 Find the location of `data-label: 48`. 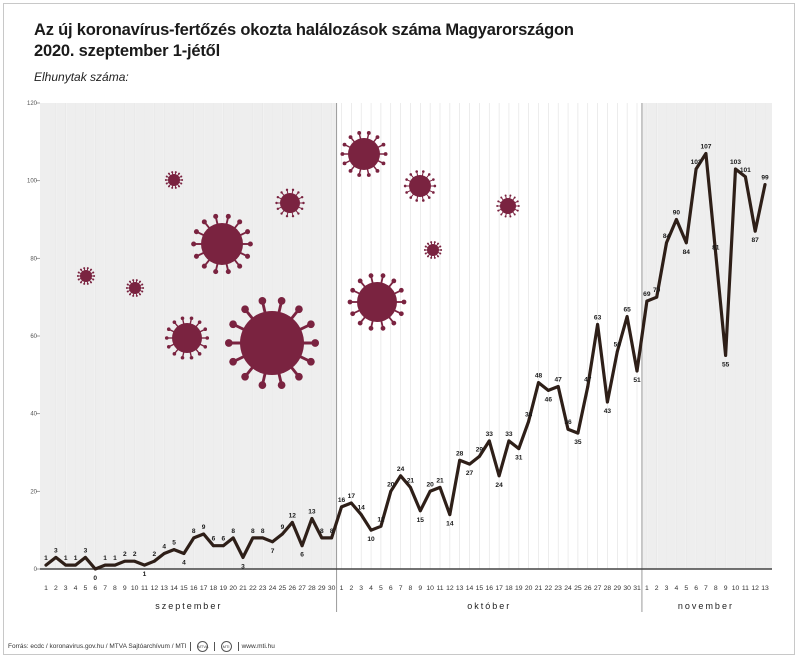

data-label: 48 is located at coordinates (539, 376).